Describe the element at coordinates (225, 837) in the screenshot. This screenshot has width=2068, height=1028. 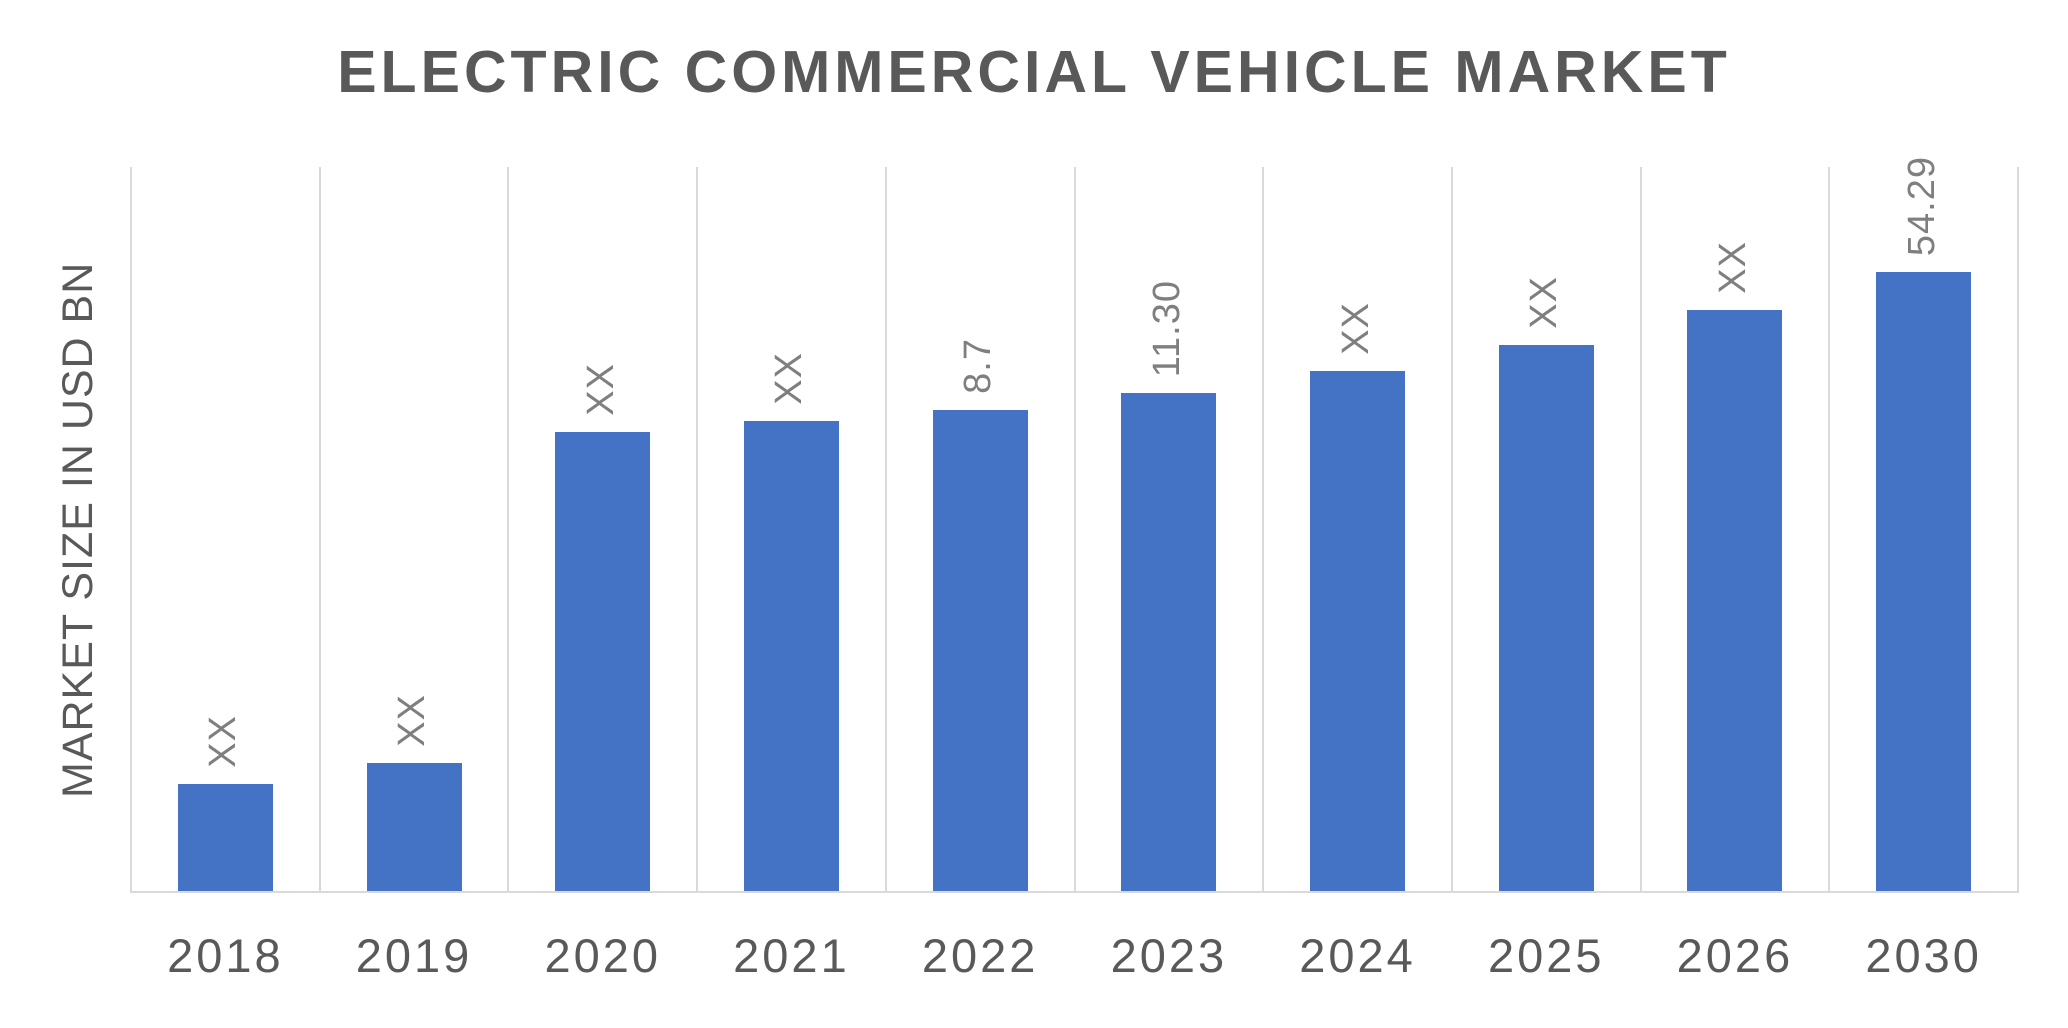
I see `bar-2018` at that location.